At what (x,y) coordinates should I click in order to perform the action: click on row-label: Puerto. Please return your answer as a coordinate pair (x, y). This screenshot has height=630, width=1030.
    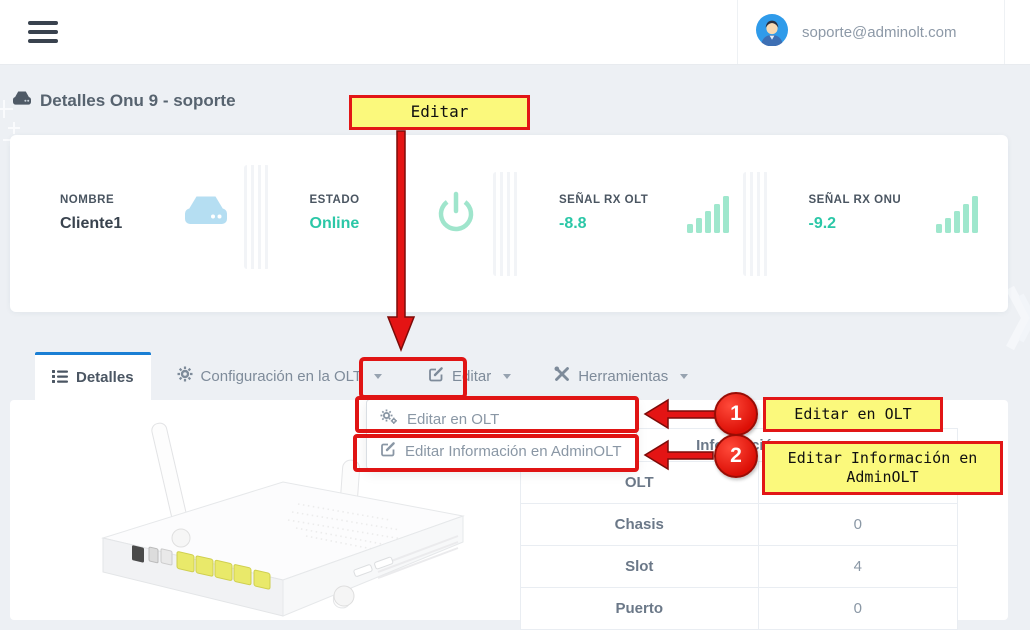
    Looking at the image, I should click on (639, 608).